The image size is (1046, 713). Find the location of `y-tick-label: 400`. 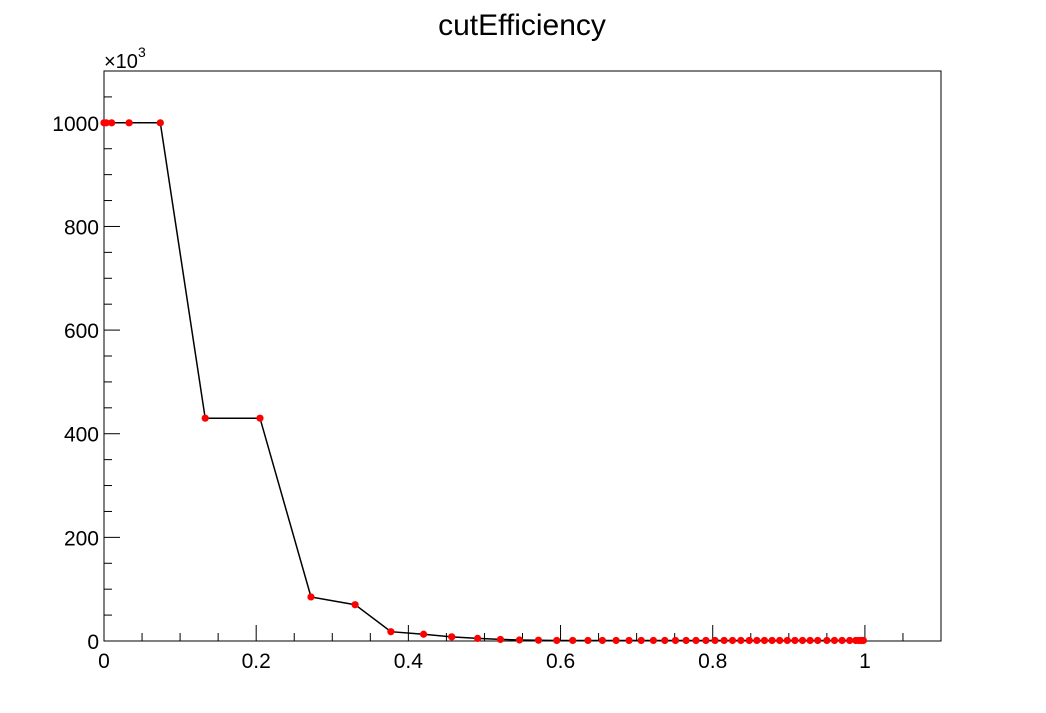

y-tick-label: 400 is located at coordinates (81, 435).